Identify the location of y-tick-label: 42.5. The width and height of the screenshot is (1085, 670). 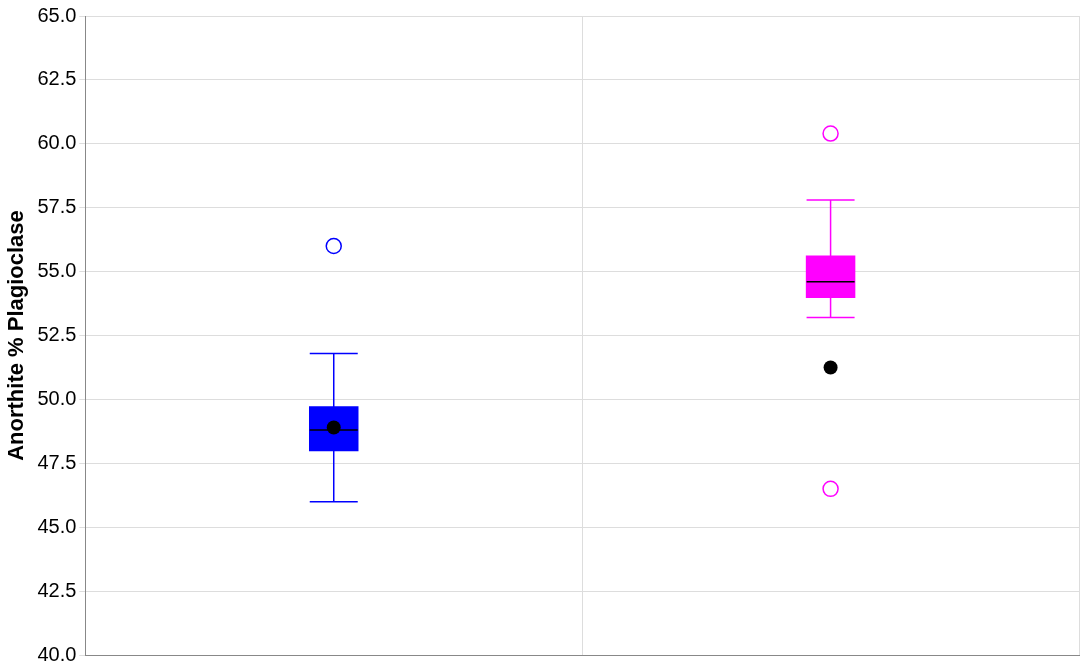
(57, 589).